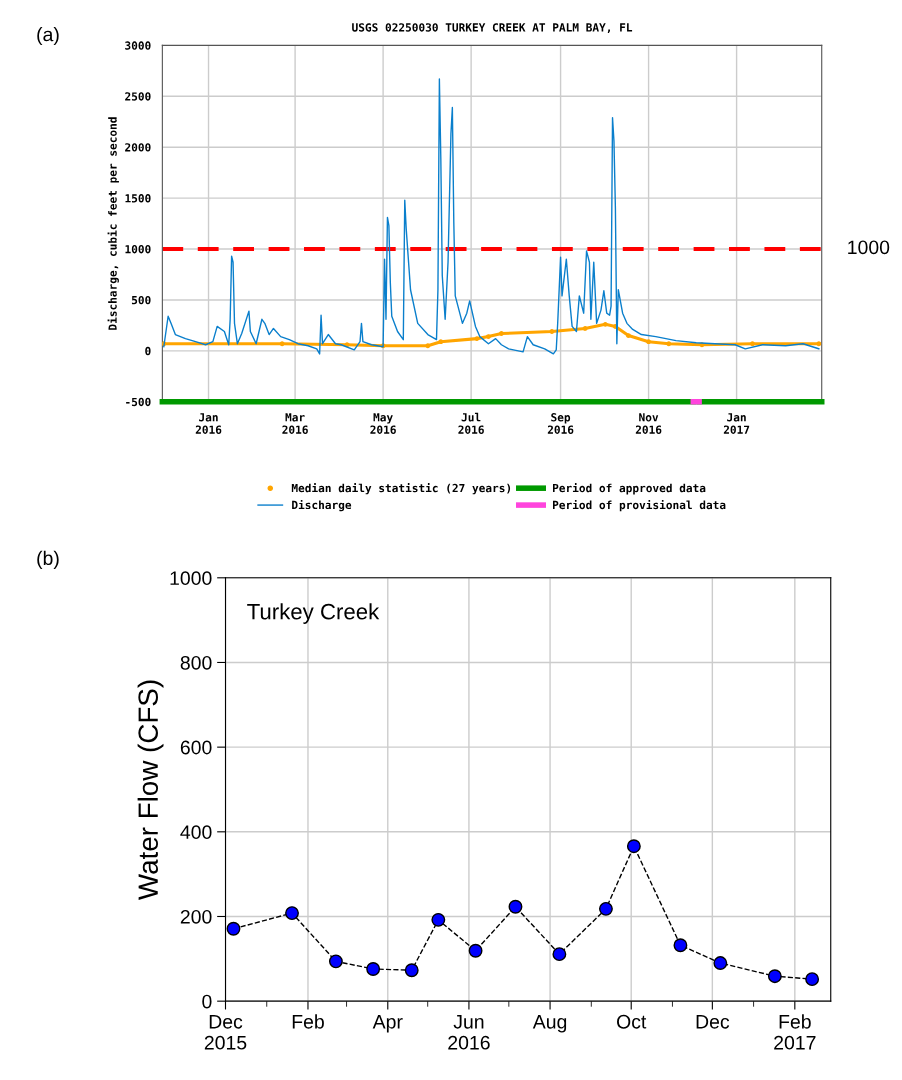  Describe the element at coordinates (208, 423) in the screenshot. I see `x-tick-label: Jan 2016` at that location.